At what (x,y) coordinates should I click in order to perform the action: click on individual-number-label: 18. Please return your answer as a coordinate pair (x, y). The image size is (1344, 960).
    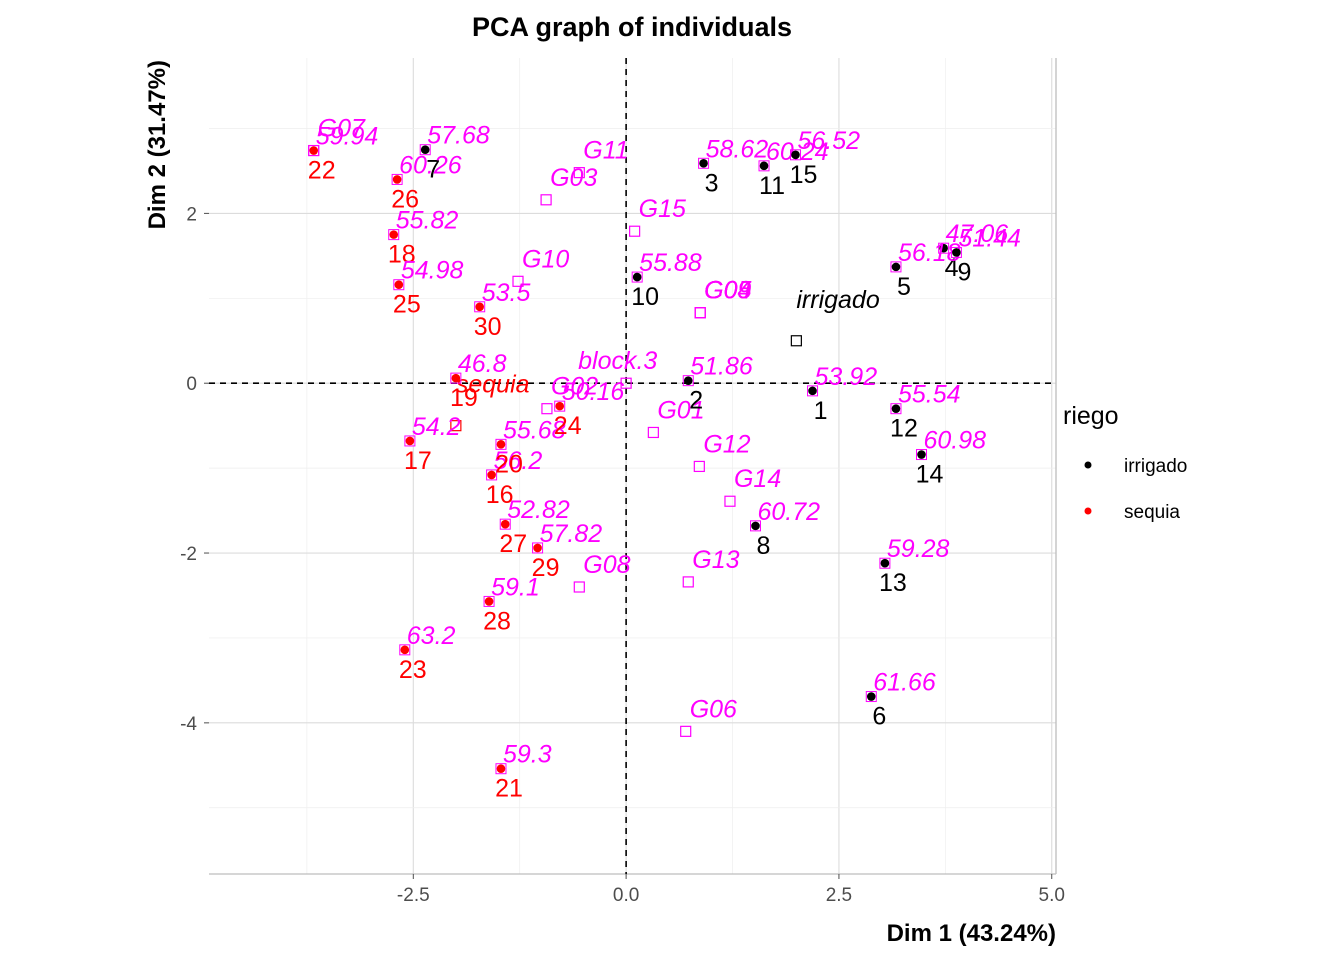
    Looking at the image, I should click on (402, 255).